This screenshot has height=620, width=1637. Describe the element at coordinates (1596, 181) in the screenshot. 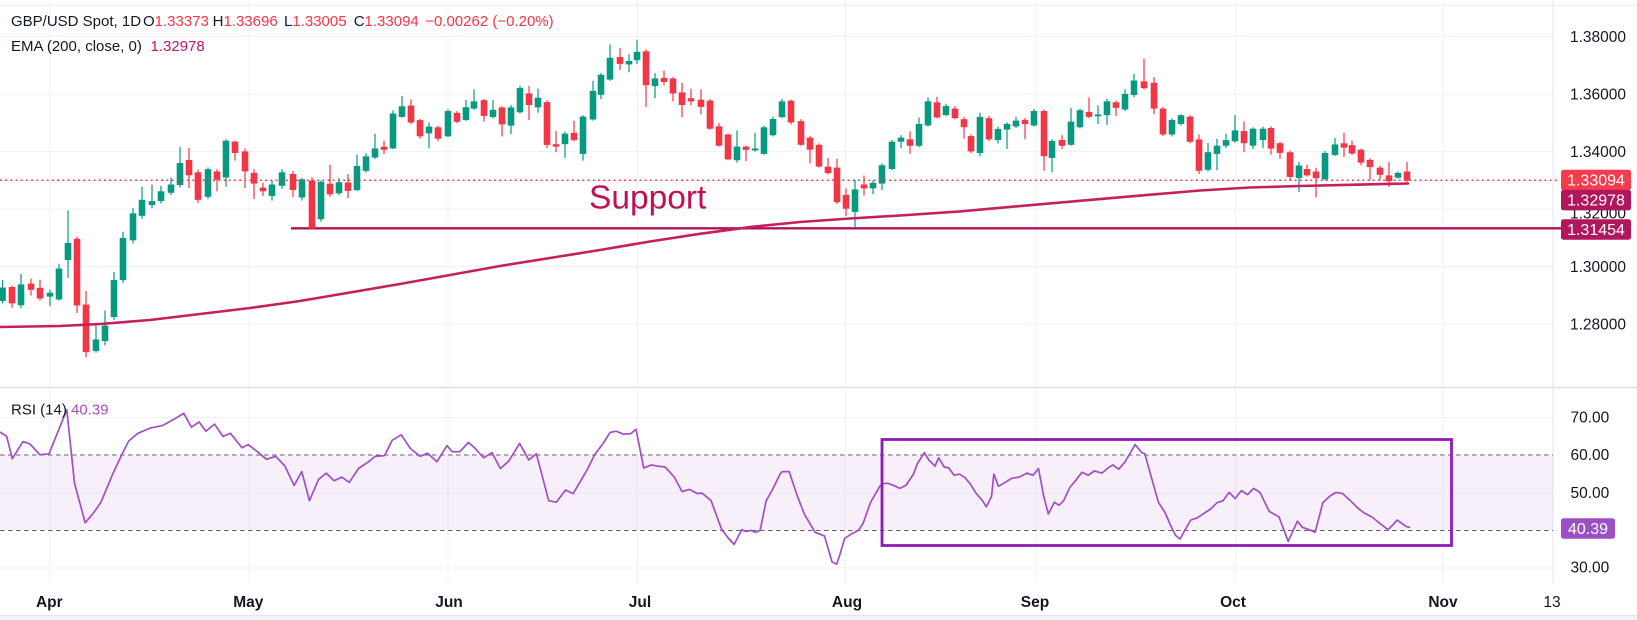

I see `svg-text: 1.33094` at that location.